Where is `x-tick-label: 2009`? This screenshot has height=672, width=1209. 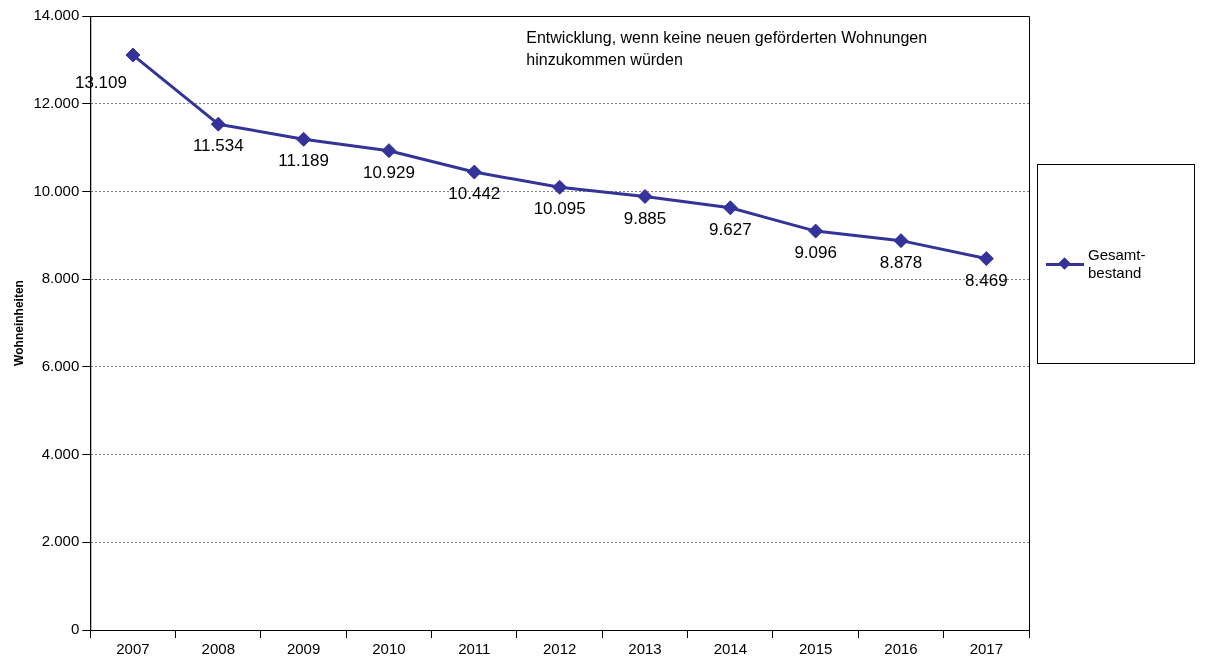
x-tick-label: 2009 is located at coordinates (303, 649).